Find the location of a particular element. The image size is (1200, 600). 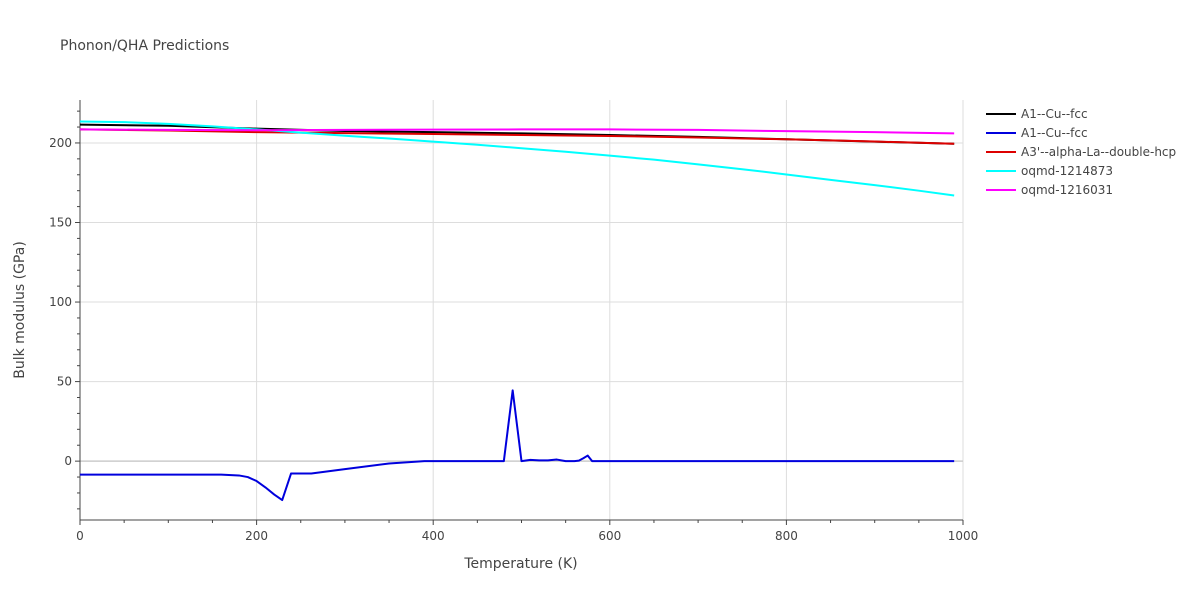

x-tick-label: 0 is located at coordinates (80, 536).